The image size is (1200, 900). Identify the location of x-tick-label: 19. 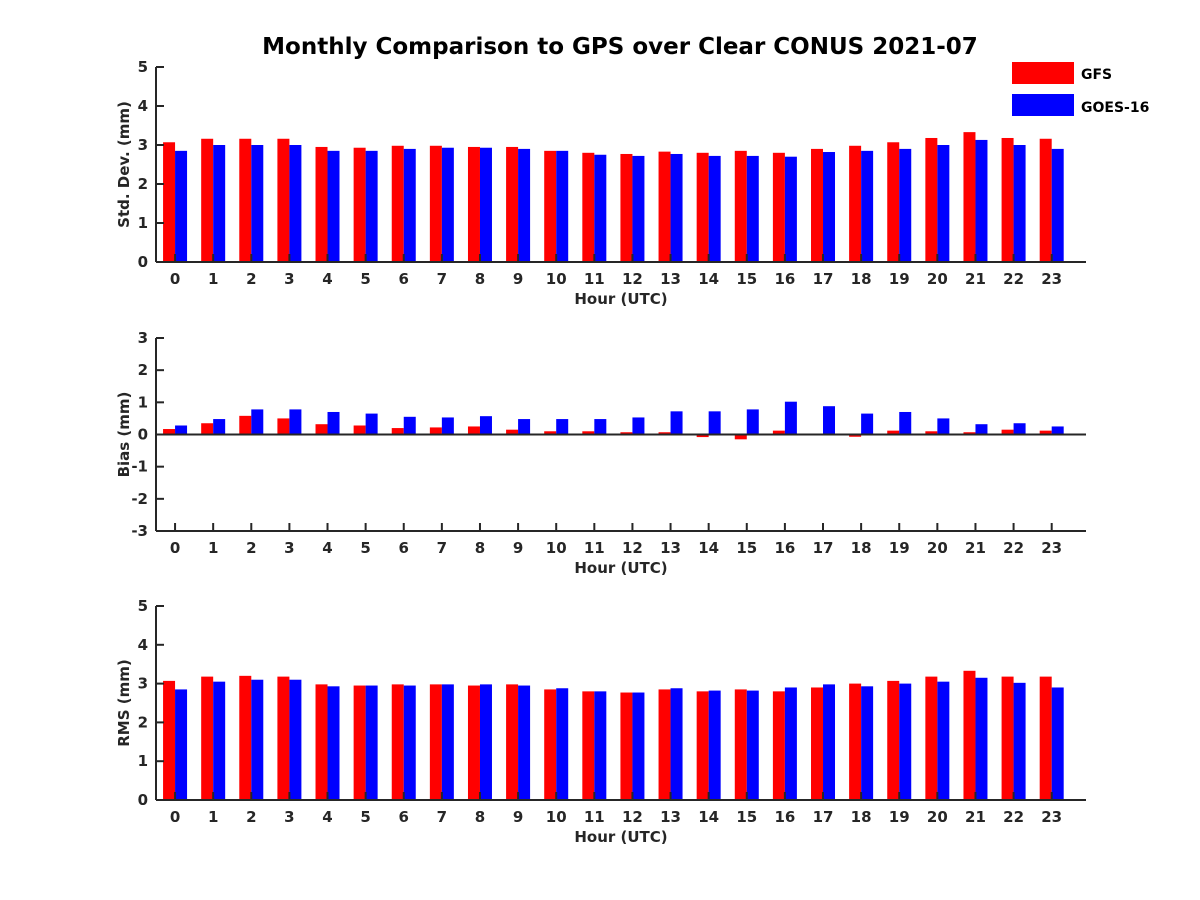
(899, 548).